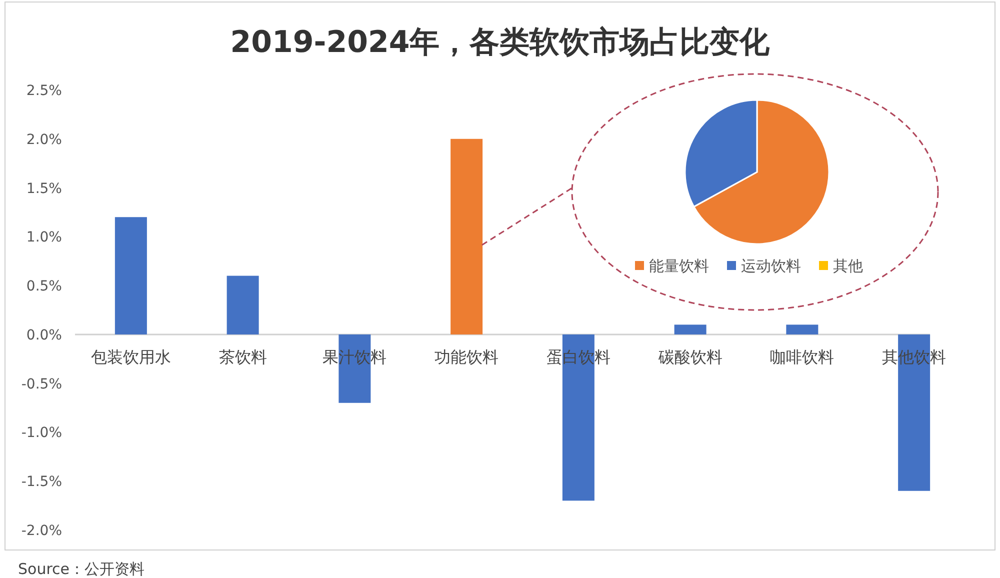 The image size is (1000, 578). What do you see at coordinates (41, 384) in the screenshot?
I see `y-tick-label: -0.5%` at bounding box center [41, 384].